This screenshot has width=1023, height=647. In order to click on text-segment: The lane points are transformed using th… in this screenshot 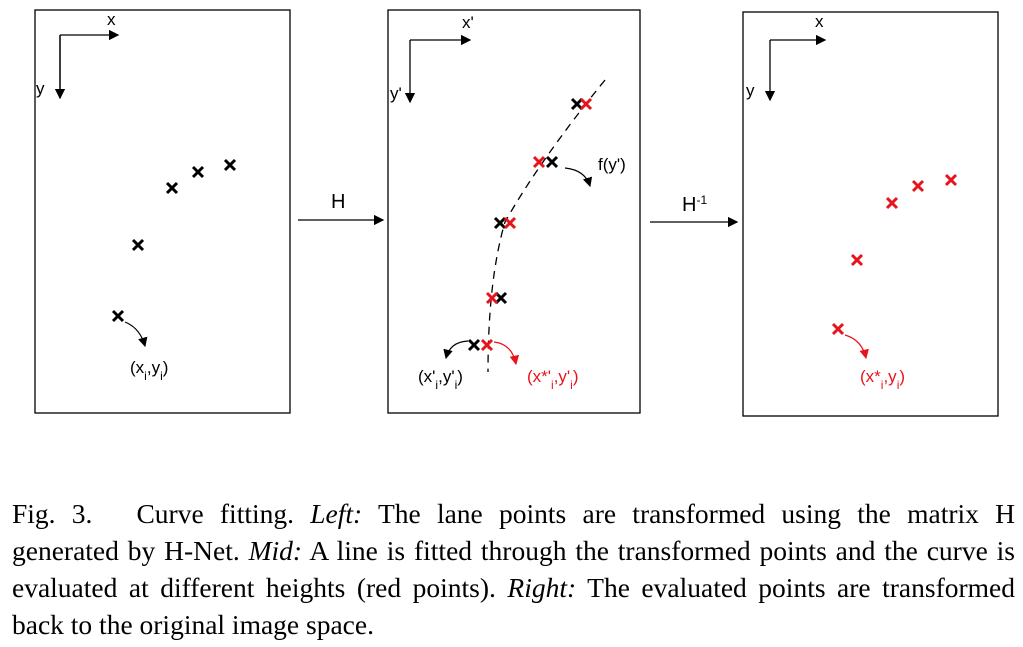, I will do `click(514, 532)`.